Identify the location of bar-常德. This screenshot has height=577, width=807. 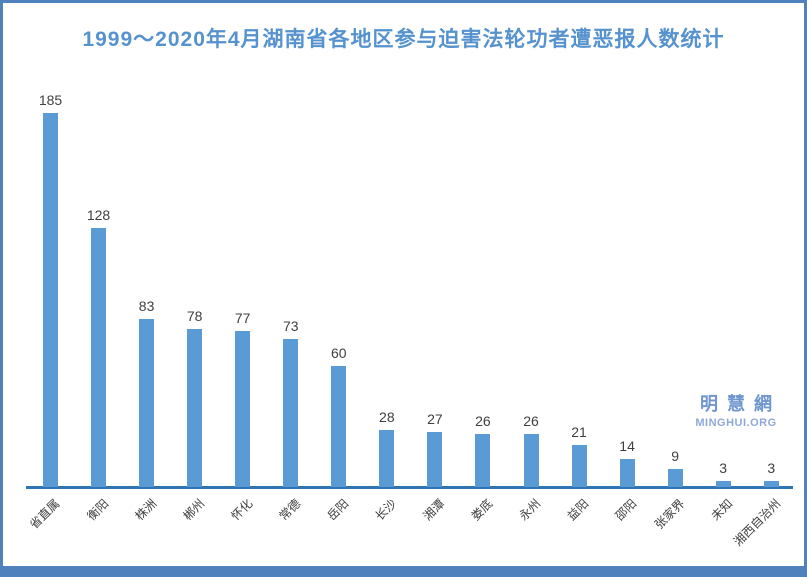
(291, 413).